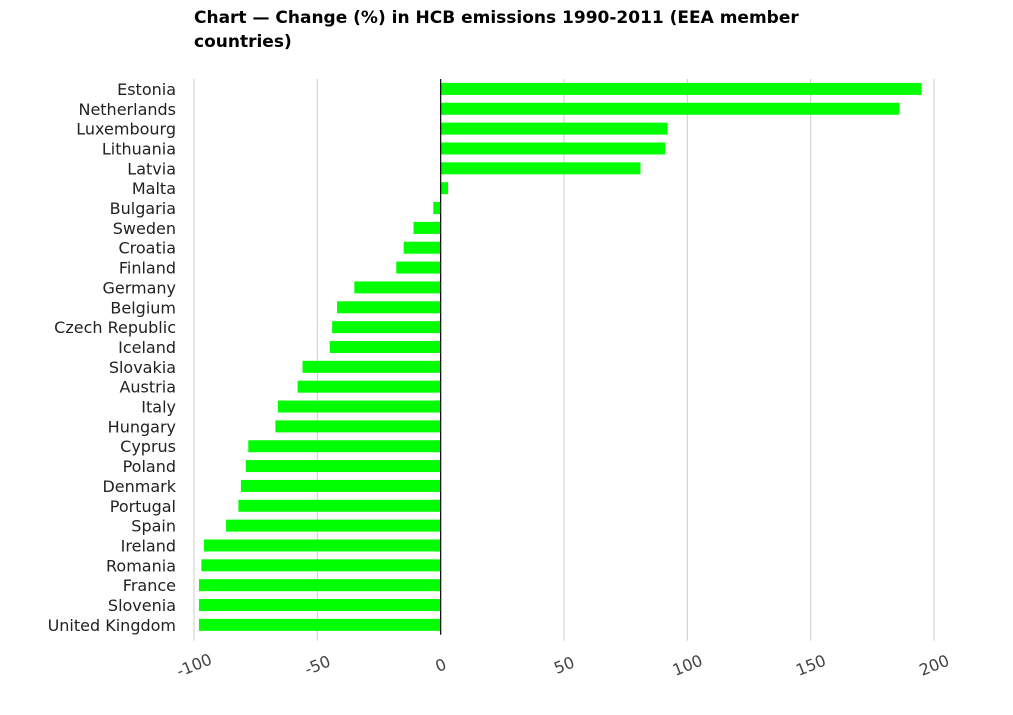 Image resolution: width=1013 pixels, height=715 pixels. Describe the element at coordinates (369, 386) in the screenshot. I see `bar-austria` at that location.